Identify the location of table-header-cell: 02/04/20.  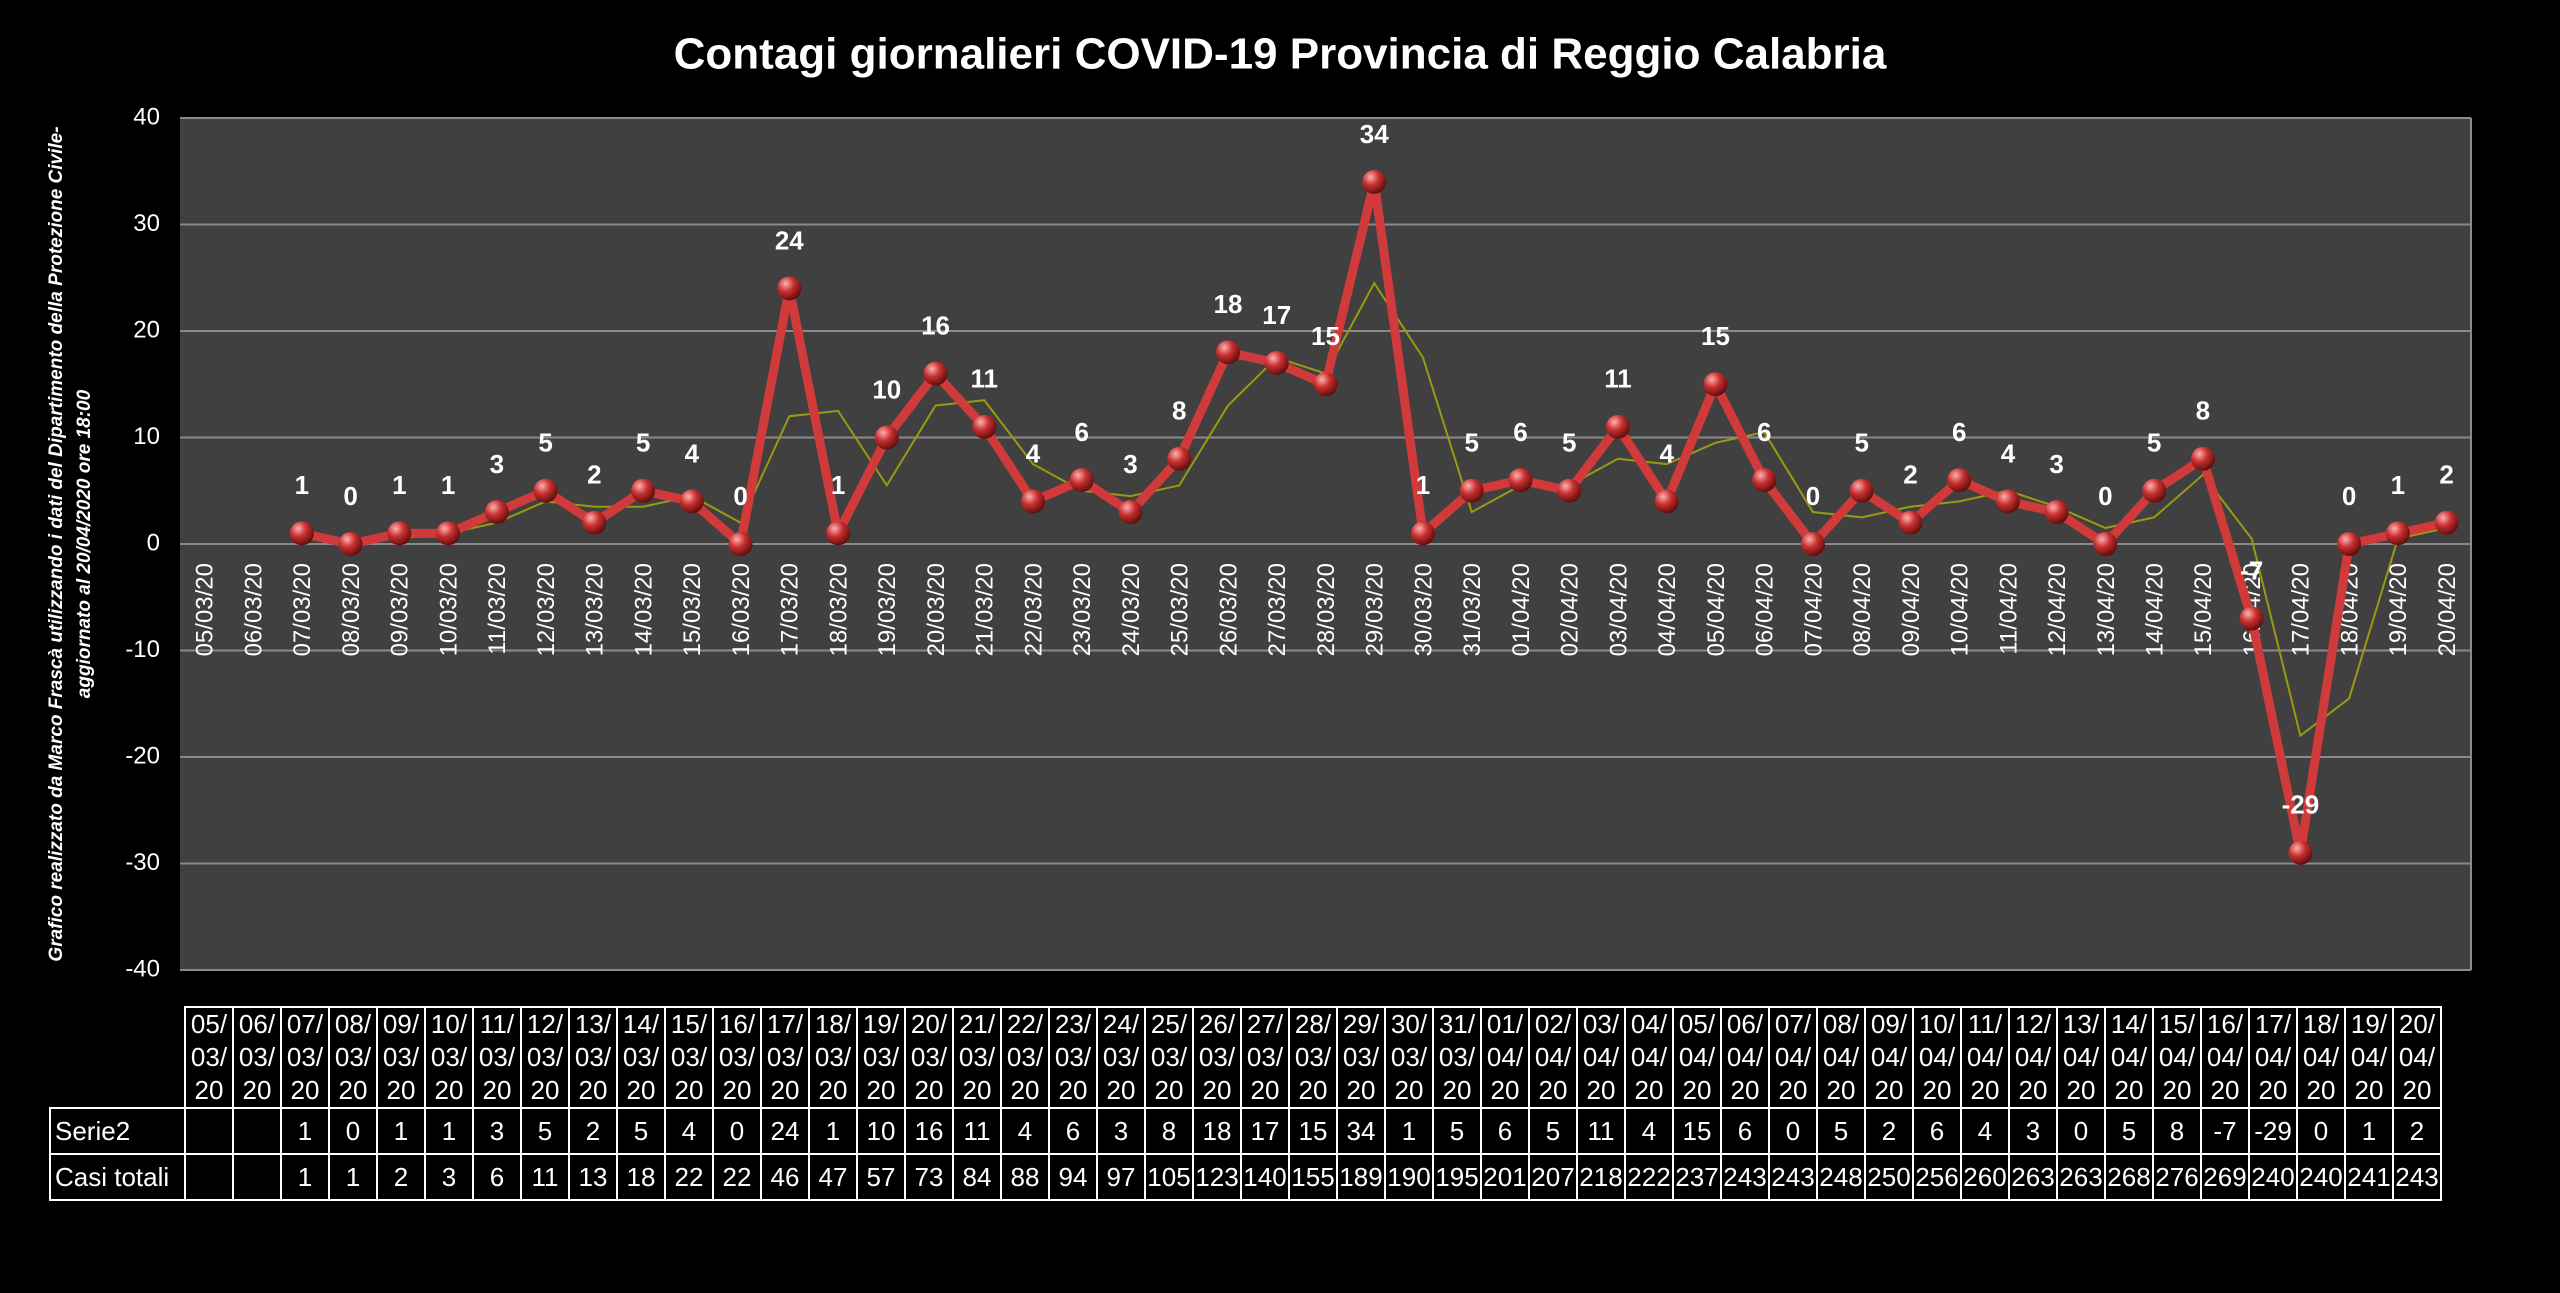
(1553, 1057).